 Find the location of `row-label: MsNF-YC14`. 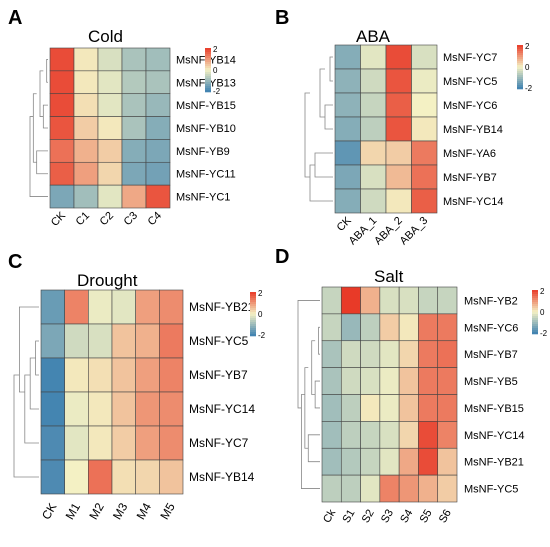

row-label: MsNF-YC14 is located at coordinates (222, 409).